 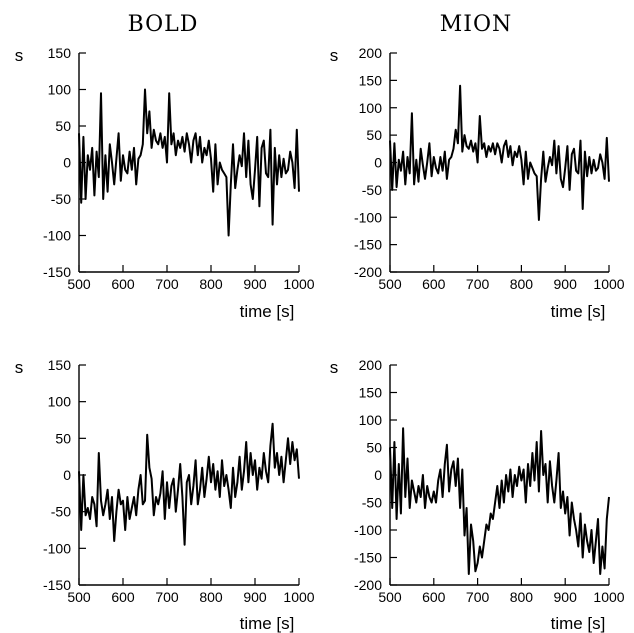 What do you see at coordinates (476, 24) in the screenshot?
I see `column-title-mion: MION` at bounding box center [476, 24].